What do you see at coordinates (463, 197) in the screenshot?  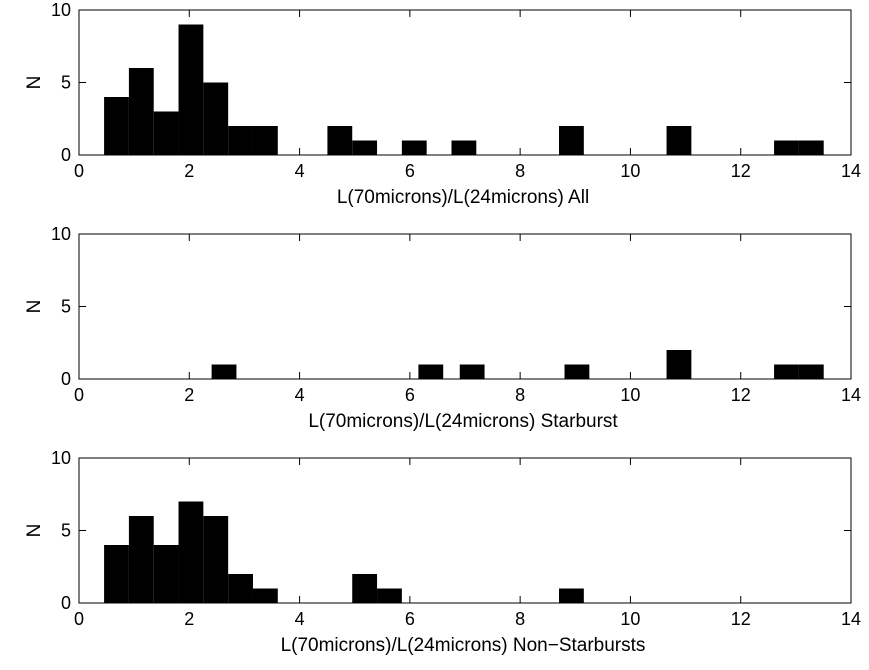 I see `x-axis-label: L(70microns)/L(24microns) All` at bounding box center [463, 197].